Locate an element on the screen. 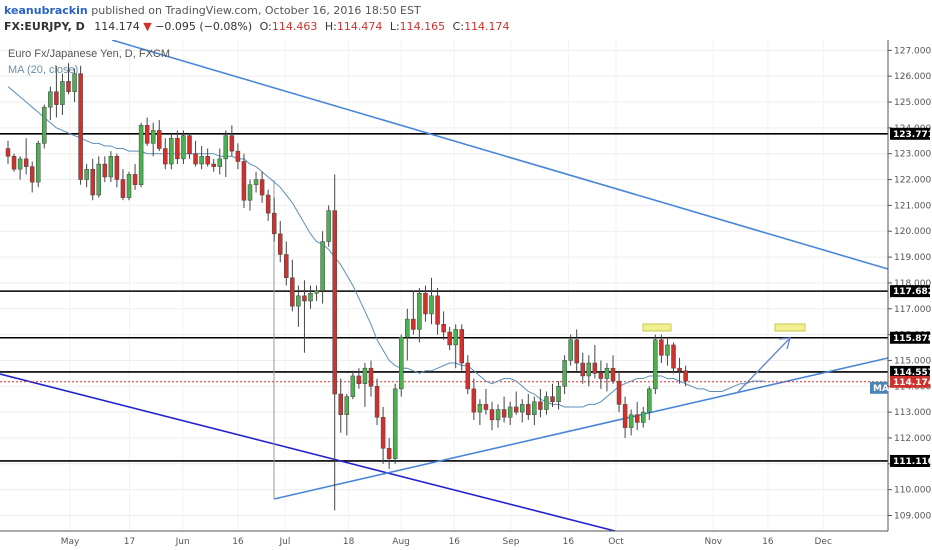  open-value: 114.463 is located at coordinates (294, 26).